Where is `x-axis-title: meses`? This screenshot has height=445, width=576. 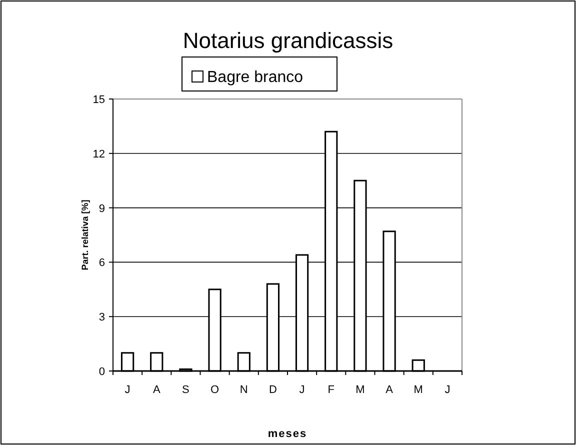
x-axis-title: meses is located at coordinates (288, 434).